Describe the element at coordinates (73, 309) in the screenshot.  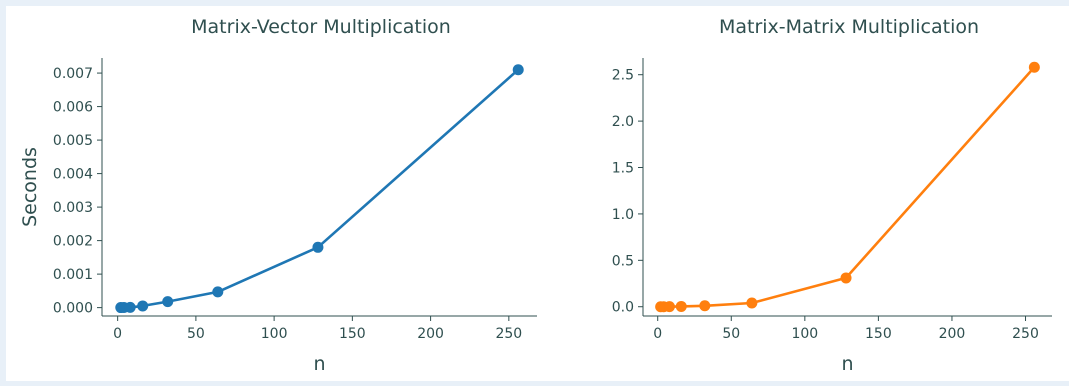
I see `y-tick-label: 0.000` at that location.